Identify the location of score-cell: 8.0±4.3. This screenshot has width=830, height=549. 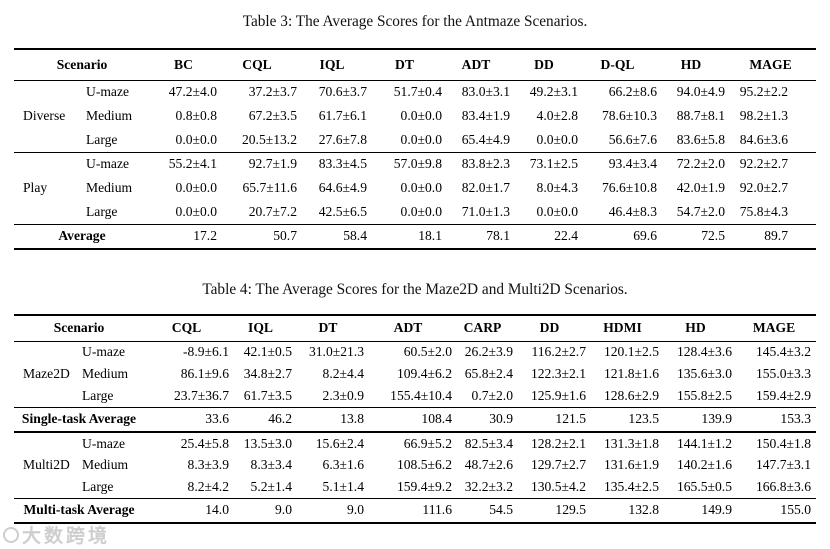
(557, 187).